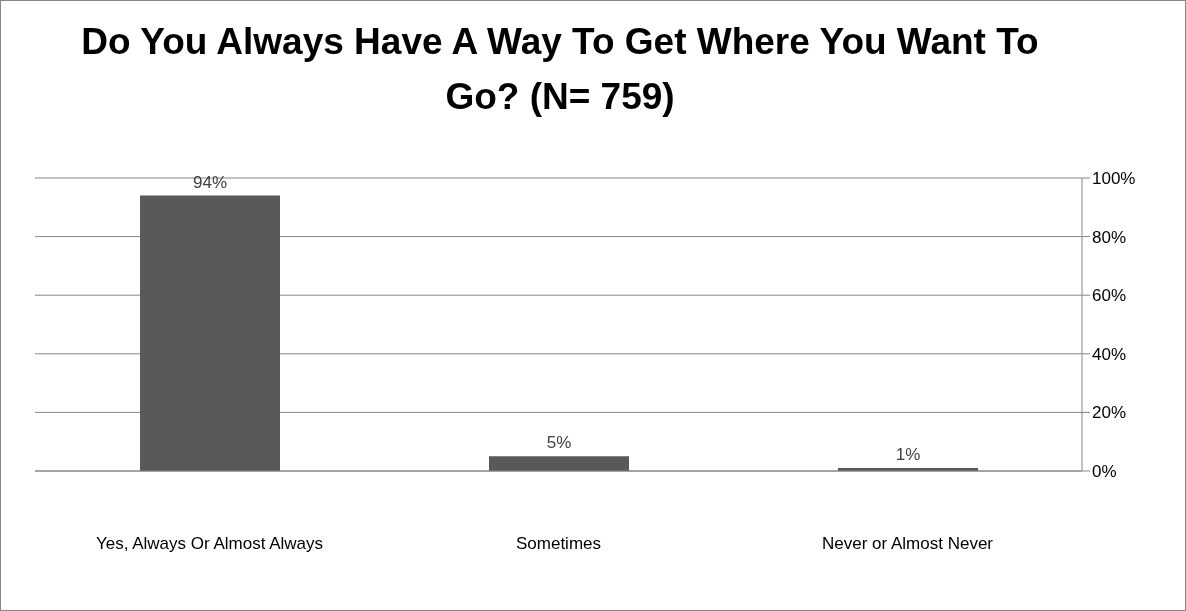 Image resolution: width=1186 pixels, height=611 pixels. What do you see at coordinates (210, 182) in the screenshot?
I see `data-label: 94%` at bounding box center [210, 182].